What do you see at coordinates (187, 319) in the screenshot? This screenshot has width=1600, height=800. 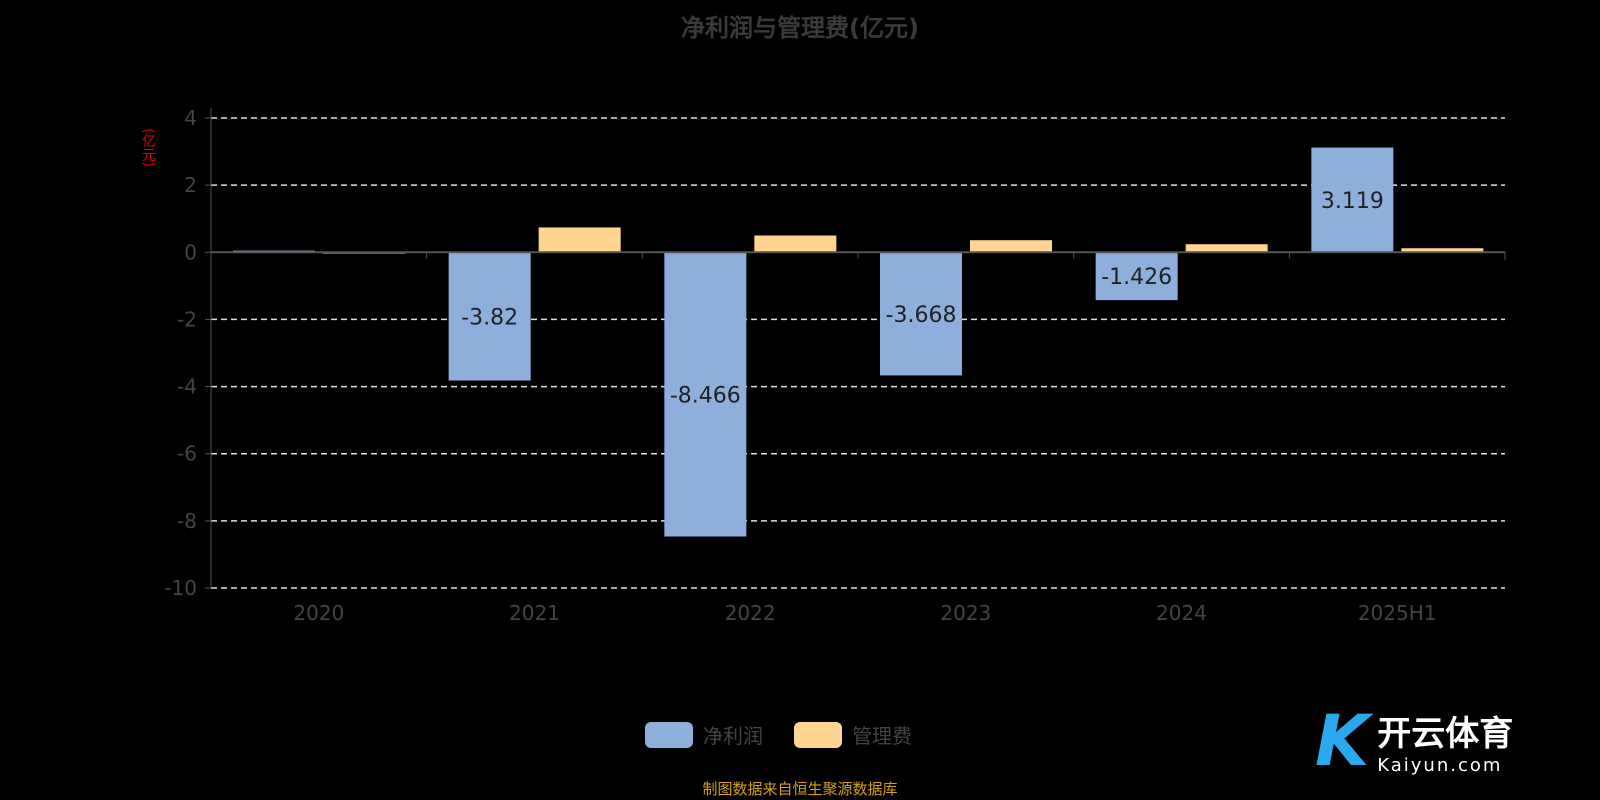 I see `y-tick-label: -2` at bounding box center [187, 319].